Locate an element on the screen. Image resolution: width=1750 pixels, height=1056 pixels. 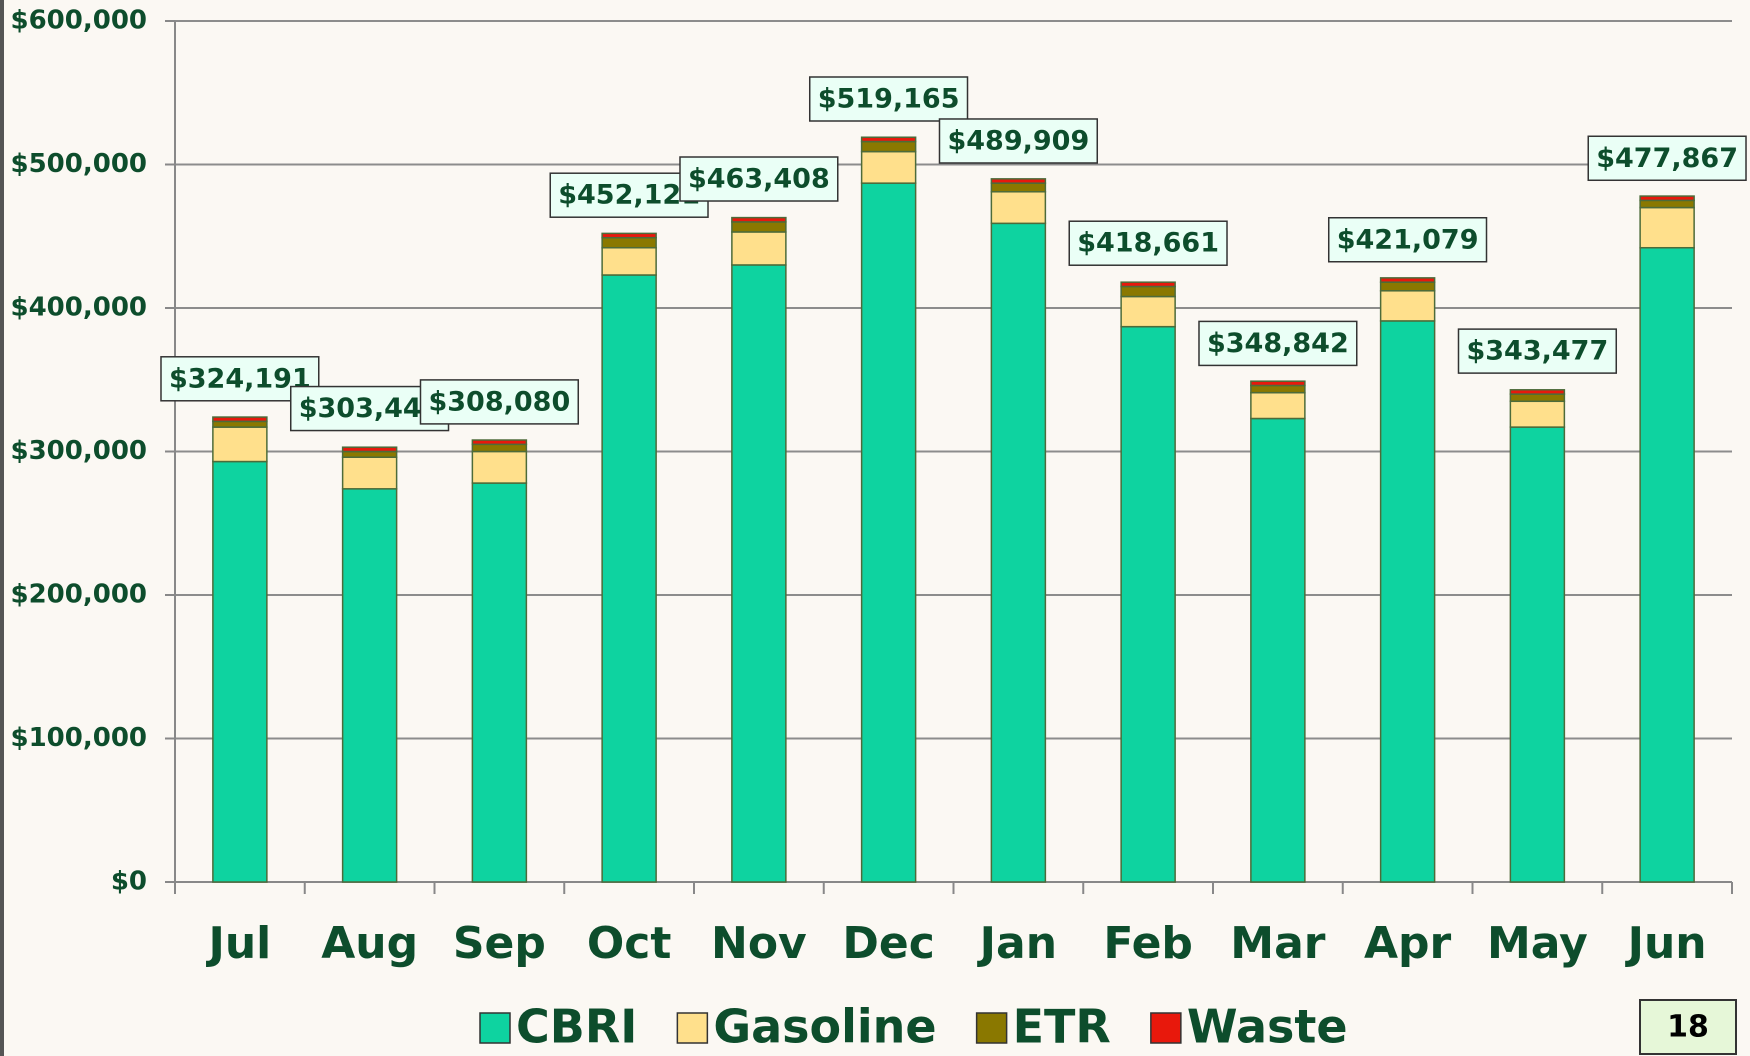
page-number-box is located at coordinates (1688, 1027).